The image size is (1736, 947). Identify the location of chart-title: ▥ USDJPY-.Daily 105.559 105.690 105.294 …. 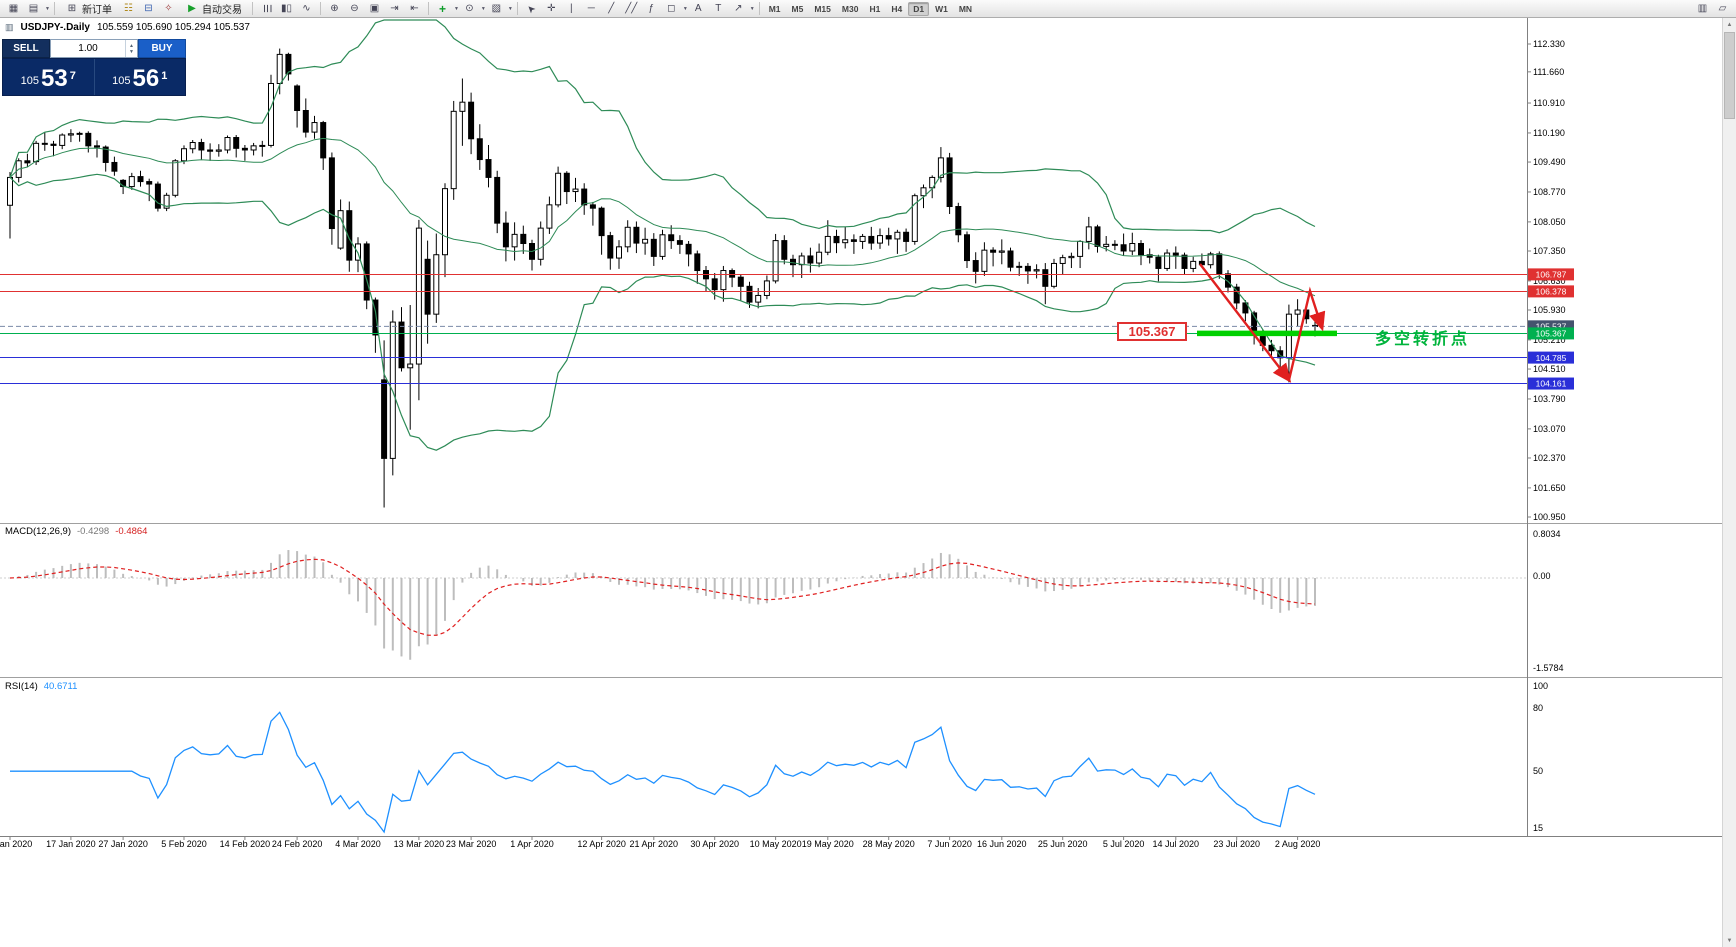
(127, 27).